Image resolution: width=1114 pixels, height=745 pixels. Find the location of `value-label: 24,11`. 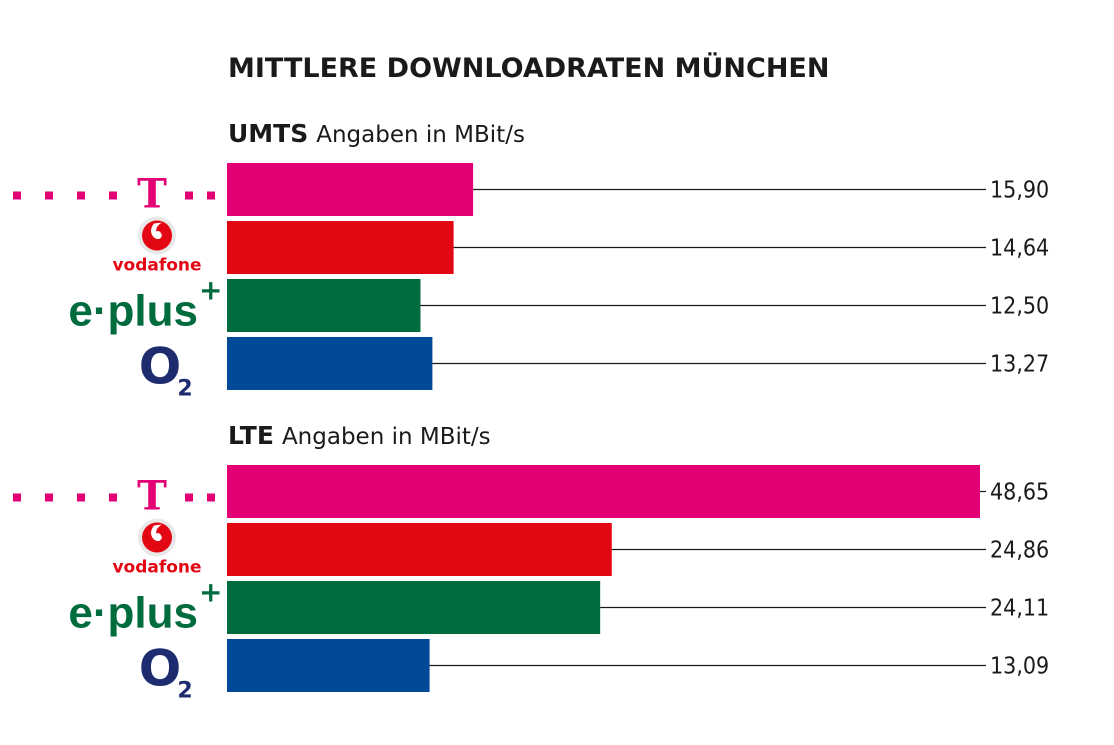

value-label: 24,11 is located at coordinates (1019, 609).